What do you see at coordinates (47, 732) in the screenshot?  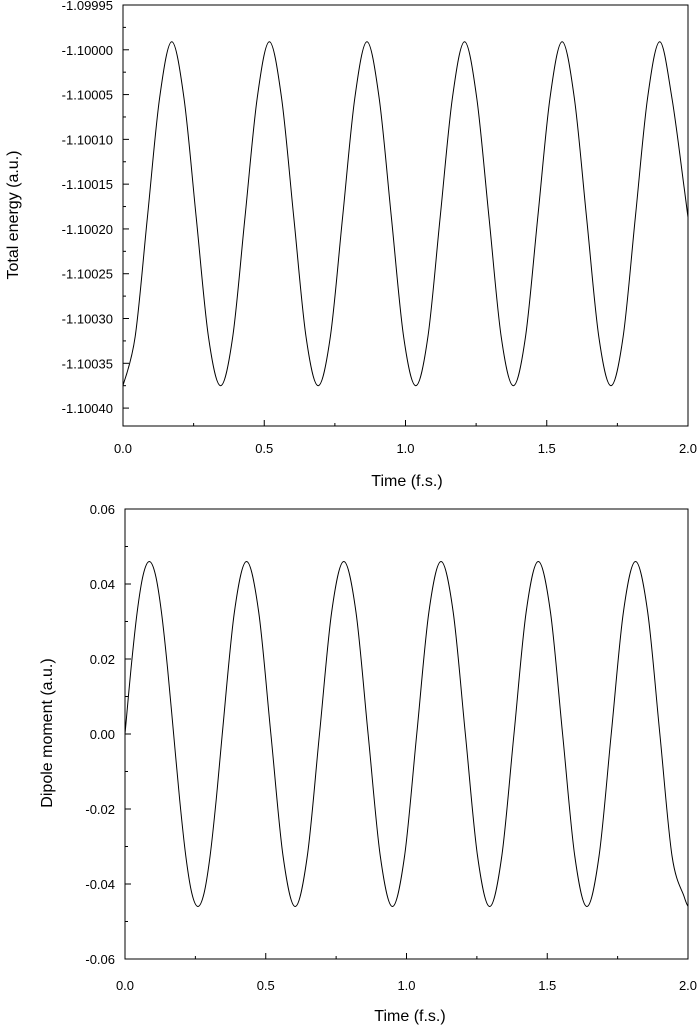 I see `dipole-y-axis-label: Dipole moment (a.u.)` at bounding box center [47, 732].